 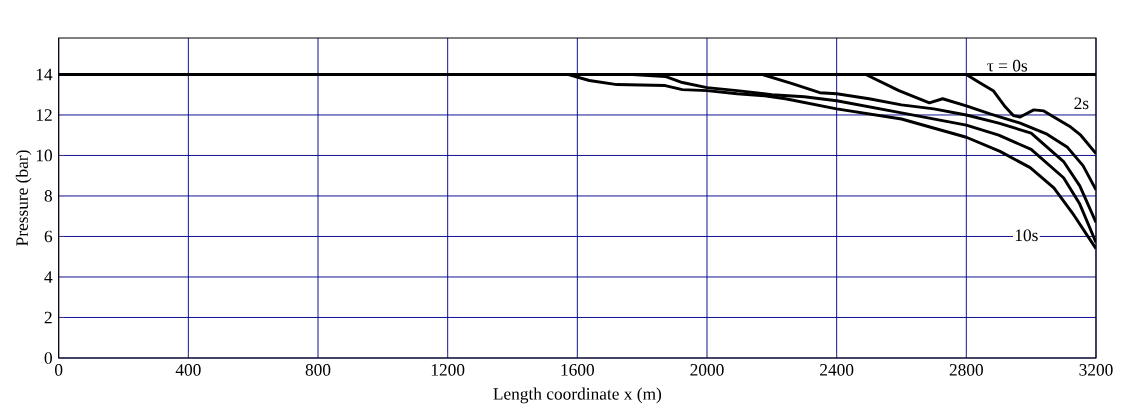 What do you see at coordinates (48, 358) in the screenshot?
I see `y-tick-label: 0` at bounding box center [48, 358].